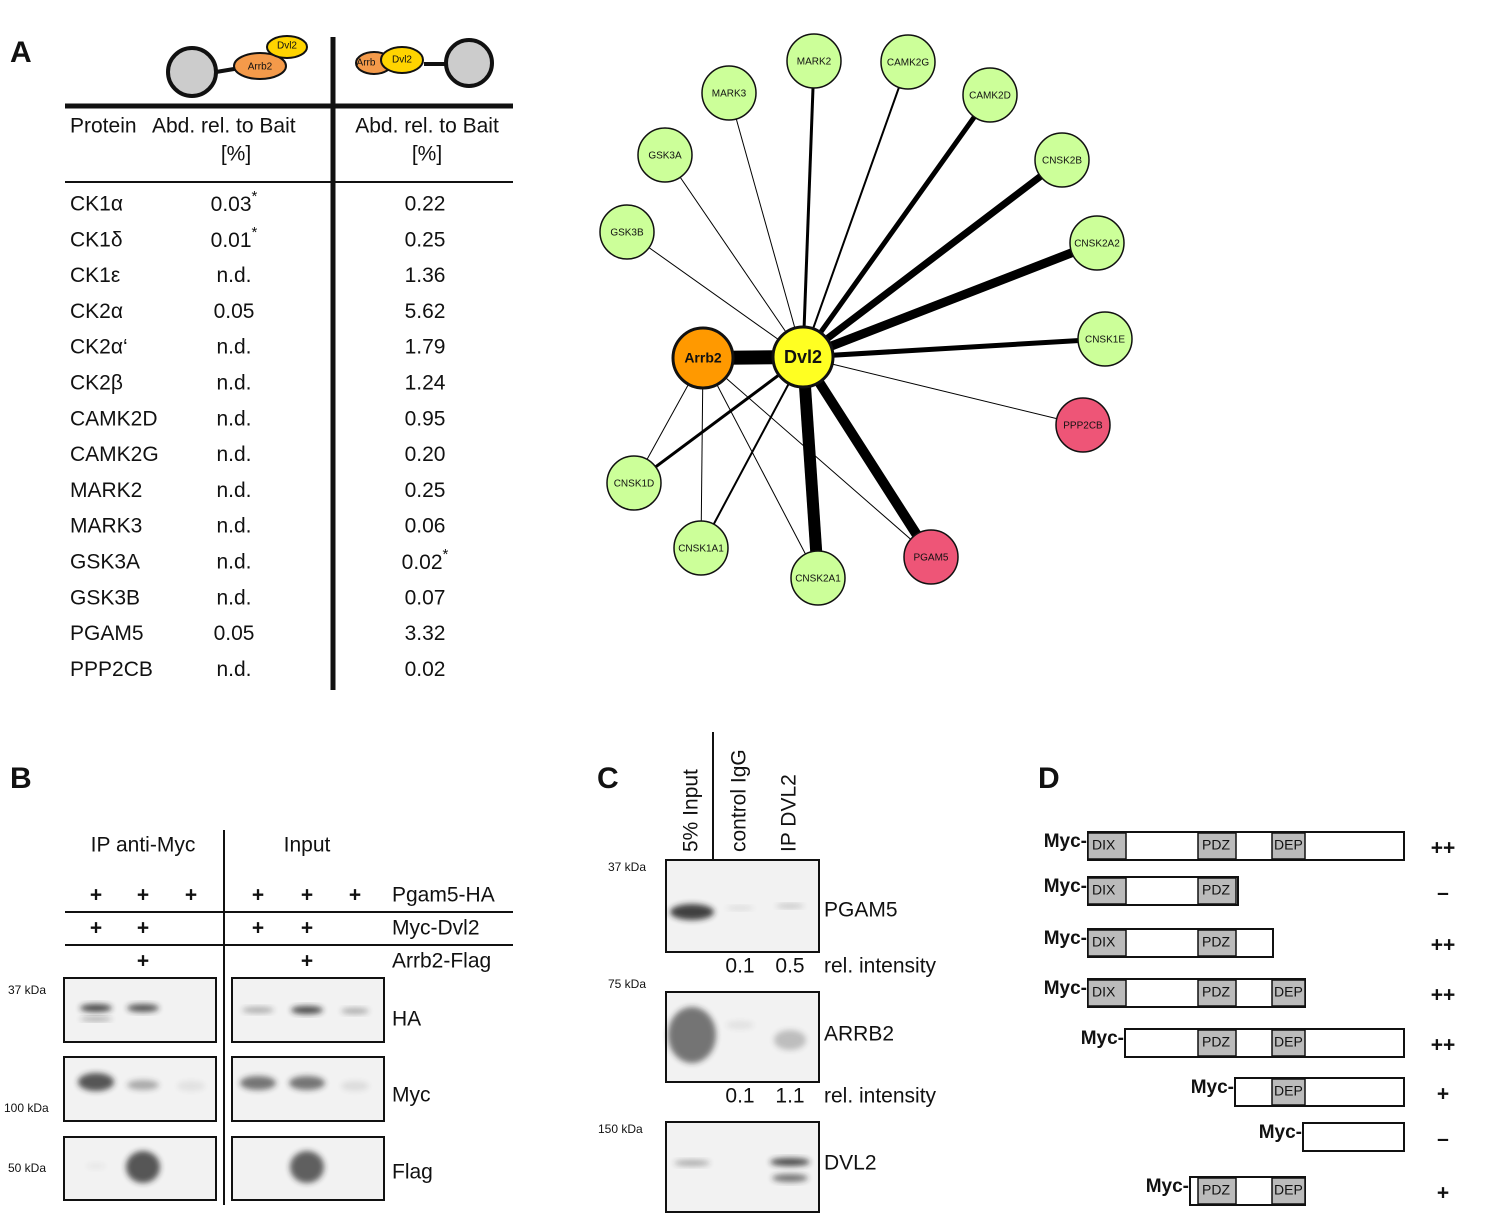 The image size is (1488, 1224). What do you see at coordinates (425, 454) in the screenshot?
I see `table-cell: 0.20` at bounding box center [425, 454].